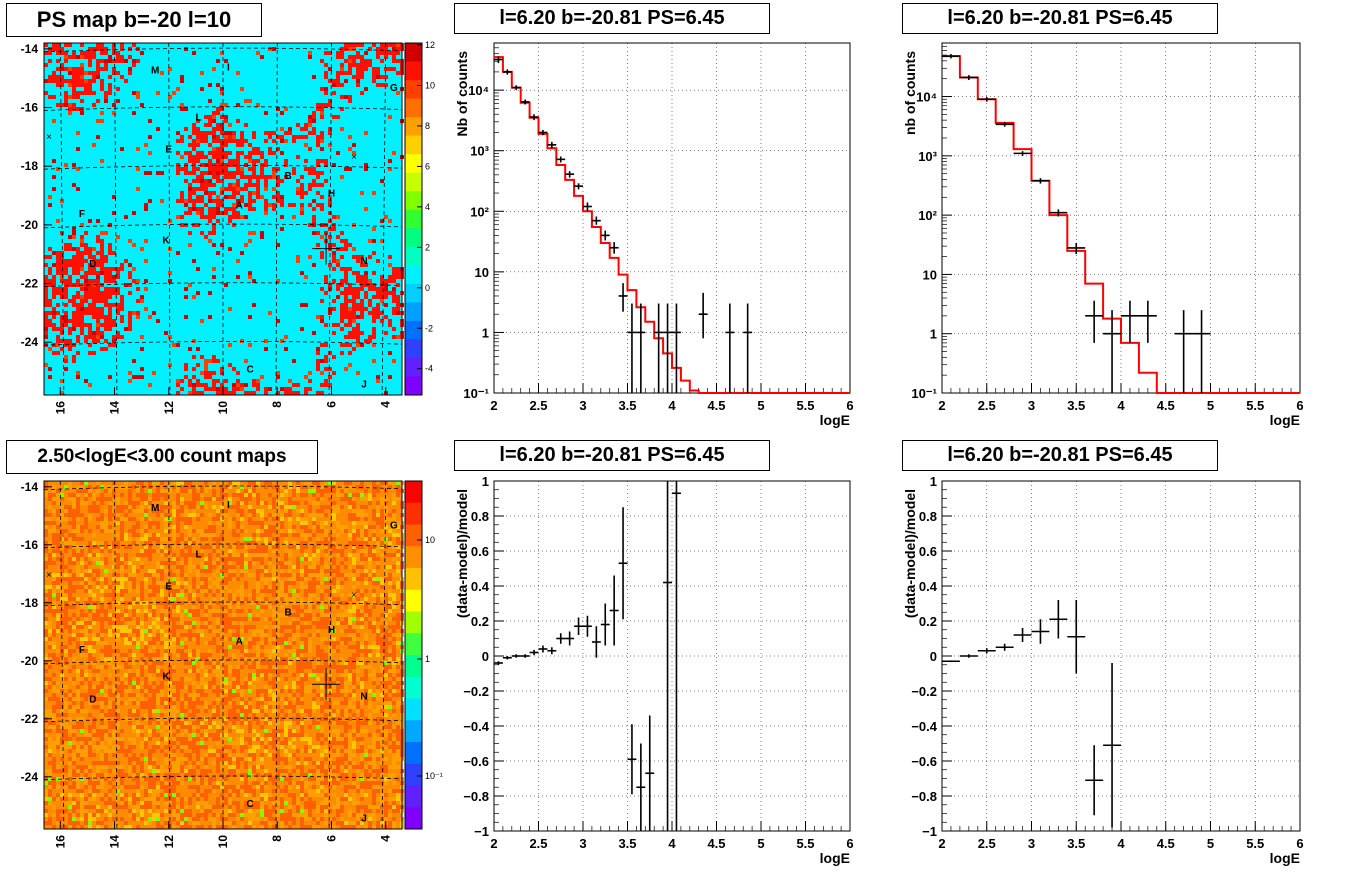 Image resolution: width=1348 pixels, height=876 pixels. What do you see at coordinates (427, 288) in the screenshot?
I see `colorbar-tick-label: 0` at bounding box center [427, 288].